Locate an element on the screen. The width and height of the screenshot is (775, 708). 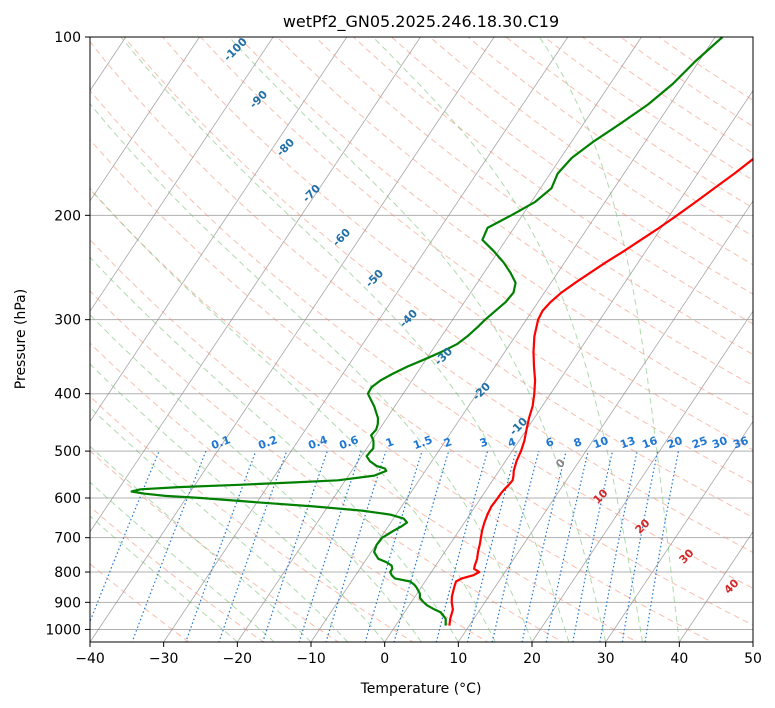
y-tick-label: 800 is located at coordinates (67, 573).